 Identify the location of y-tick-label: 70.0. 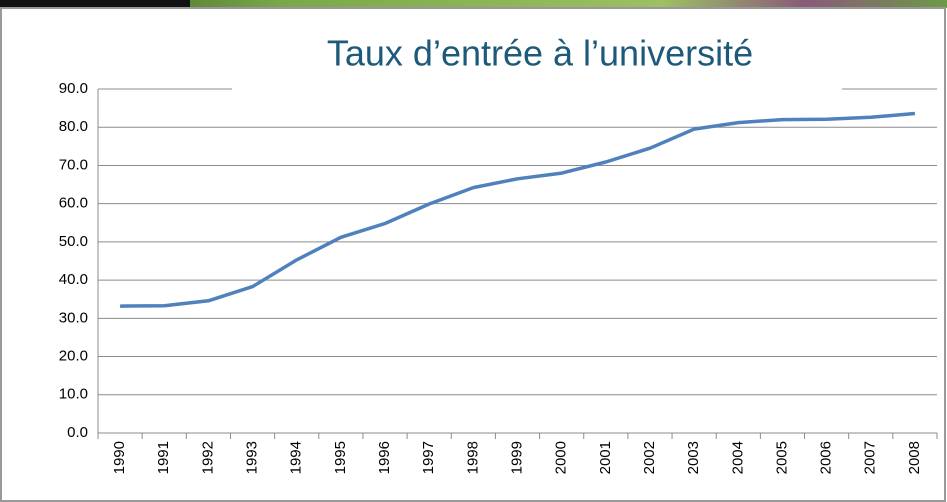
(73, 164).